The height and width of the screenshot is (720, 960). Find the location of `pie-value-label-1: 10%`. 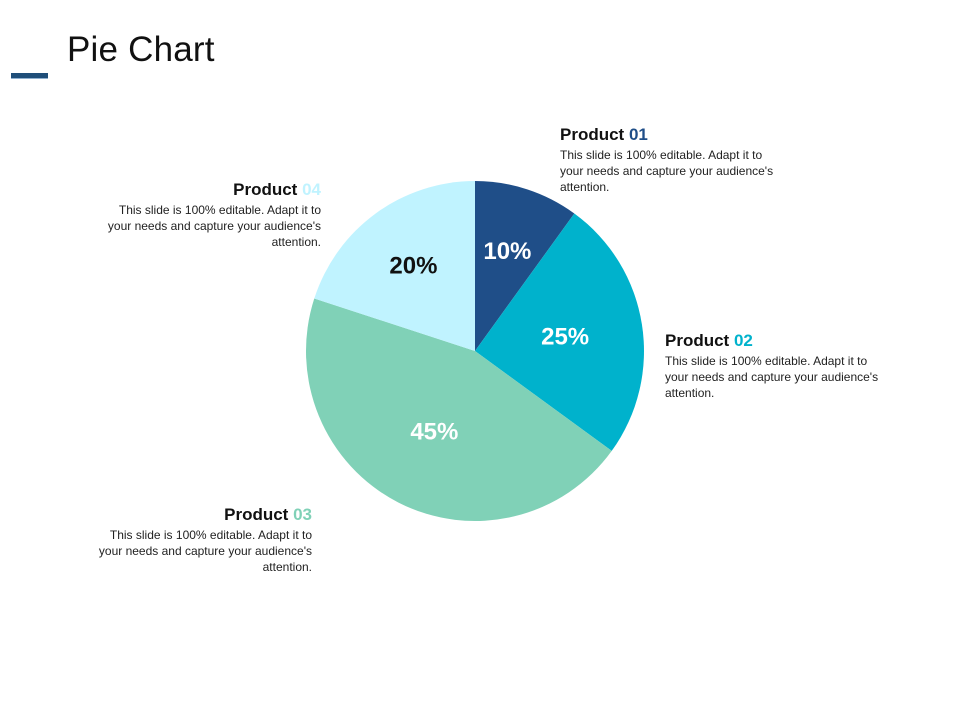

pie-value-label-1: 10% is located at coordinates (507, 251).